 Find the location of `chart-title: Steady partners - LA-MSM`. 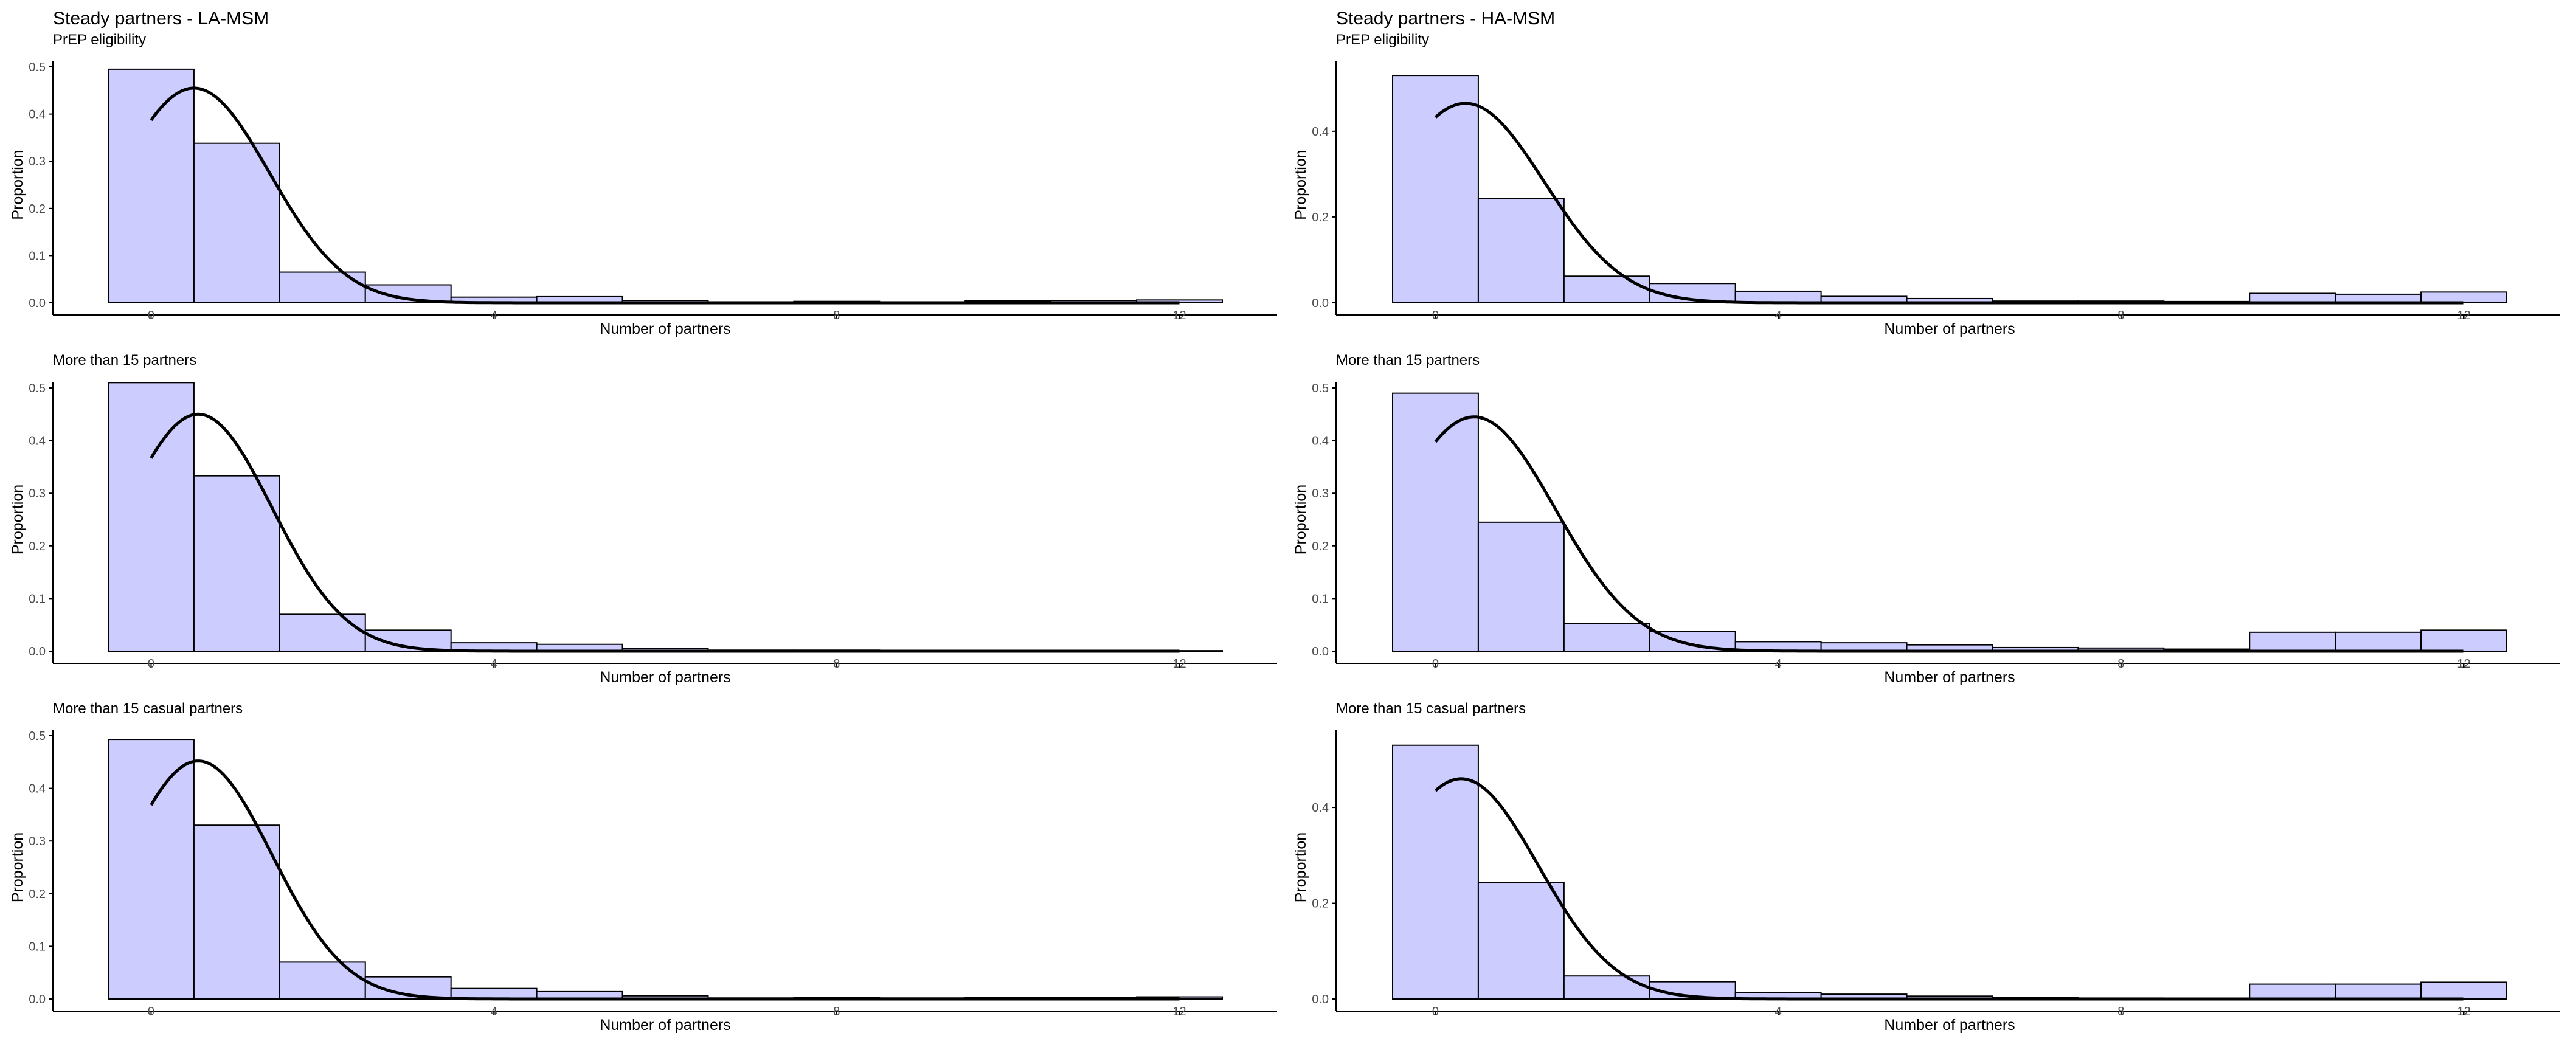

chart-title: Steady partners - LA-MSM is located at coordinates (161, 19).